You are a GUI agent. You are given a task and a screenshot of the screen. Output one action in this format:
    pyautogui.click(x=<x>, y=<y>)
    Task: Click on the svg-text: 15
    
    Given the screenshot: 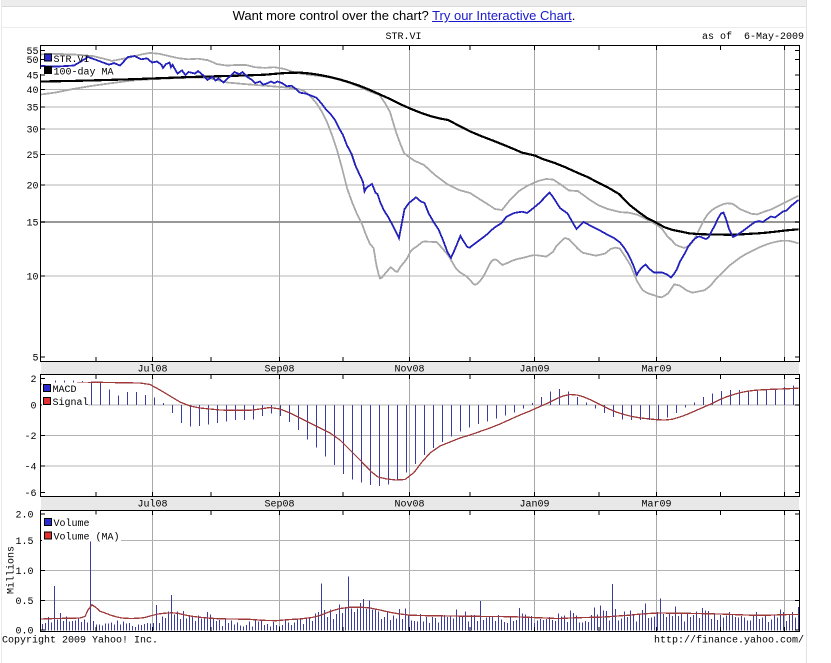 What is the action you would take?
    pyautogui.click(x=32, y=224)
    